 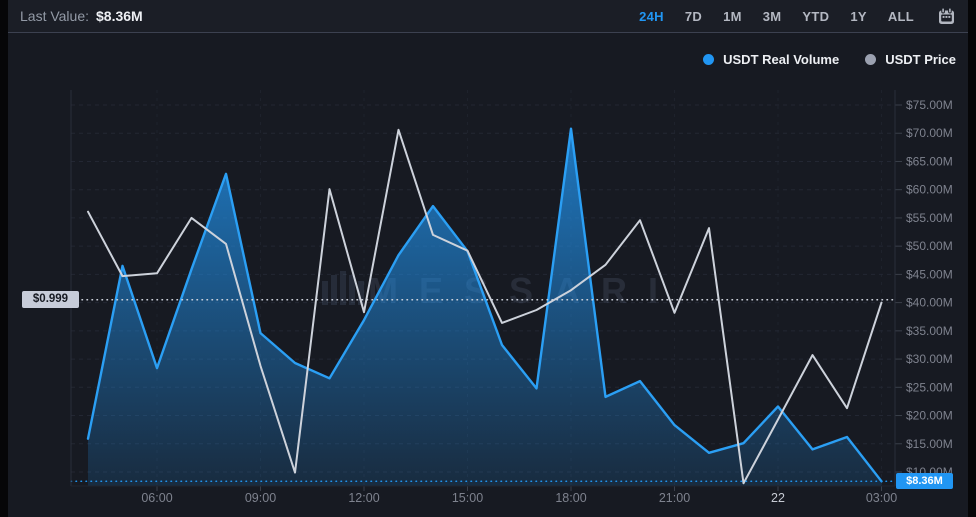 What do you see at coordinates (929, 105) in the screenshot?
I see `y-axis-label: $75.00M` at bounding box center [929, 105].